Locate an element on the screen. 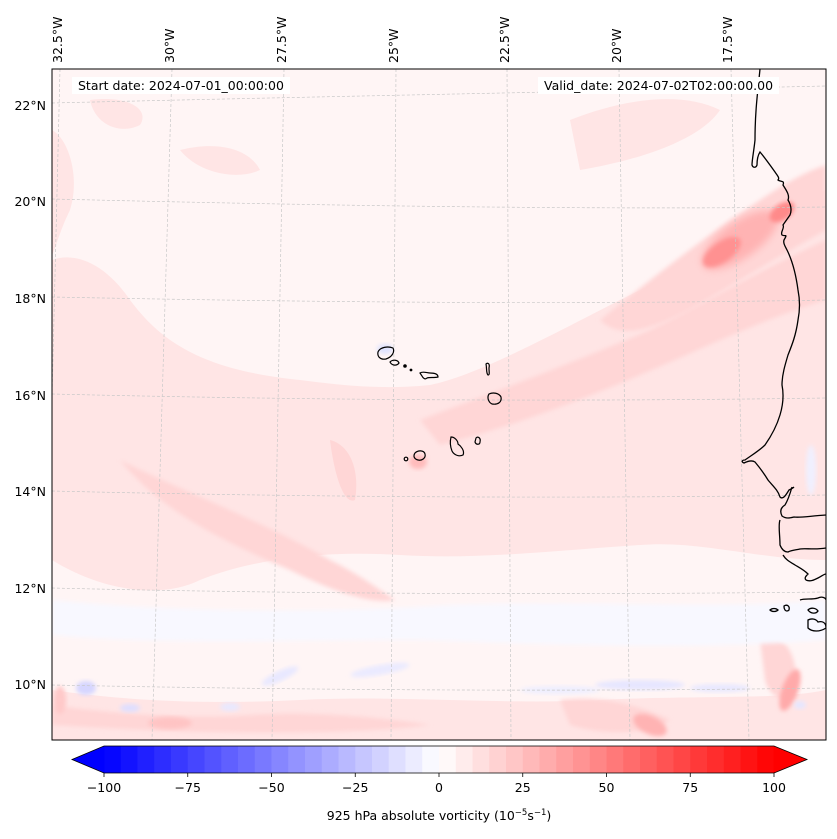 This screenshot has height=839, width=837. guinea-coast is located at coordinates (812, 598).